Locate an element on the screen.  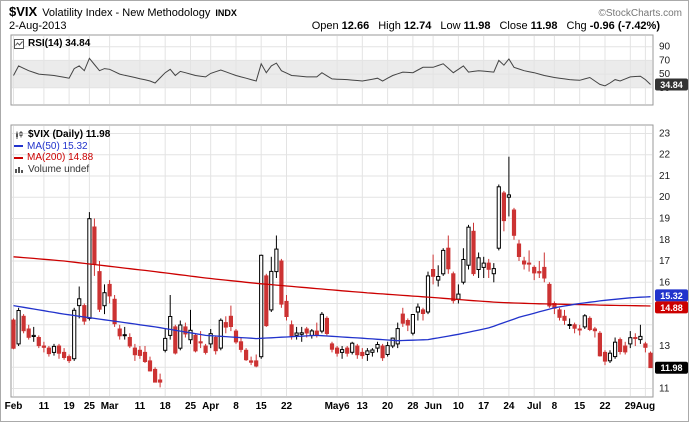
svg-text: 90 is located at coordinates (665, 47).